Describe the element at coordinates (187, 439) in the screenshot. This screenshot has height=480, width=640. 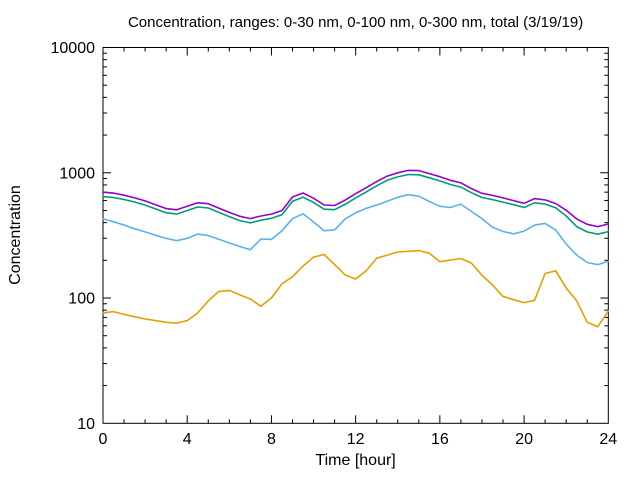
I see `x-tick-label: 4` at that location.